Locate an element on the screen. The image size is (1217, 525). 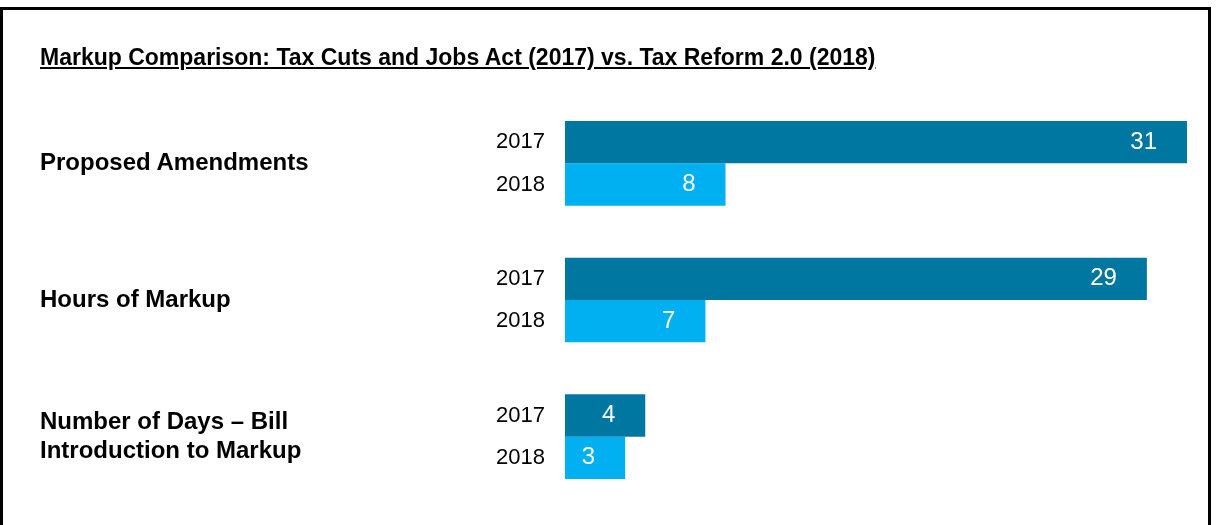
data-label: 7 is located at coordinates (669, 319).